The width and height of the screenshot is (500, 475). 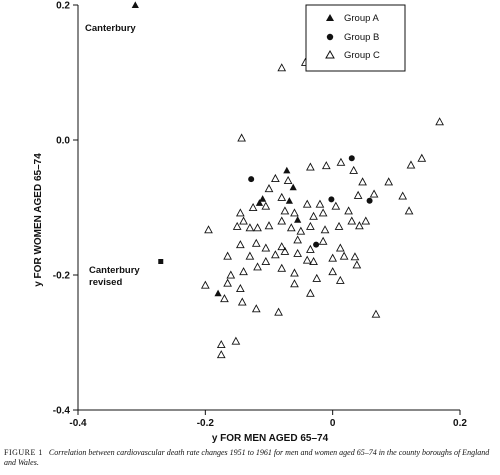 I want to click on legend-marker-group-c, so click(x=330, y=54).